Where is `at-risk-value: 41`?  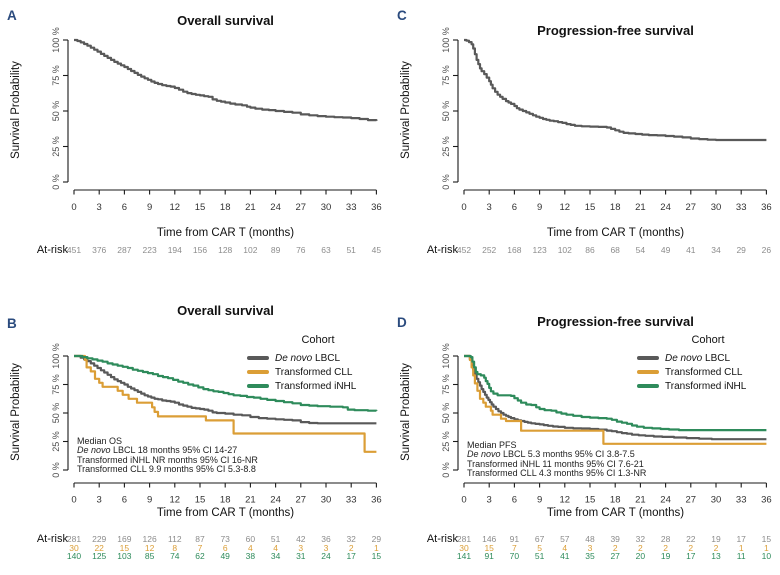
at-risk-value: 41 is located at coordinates (691, 250).